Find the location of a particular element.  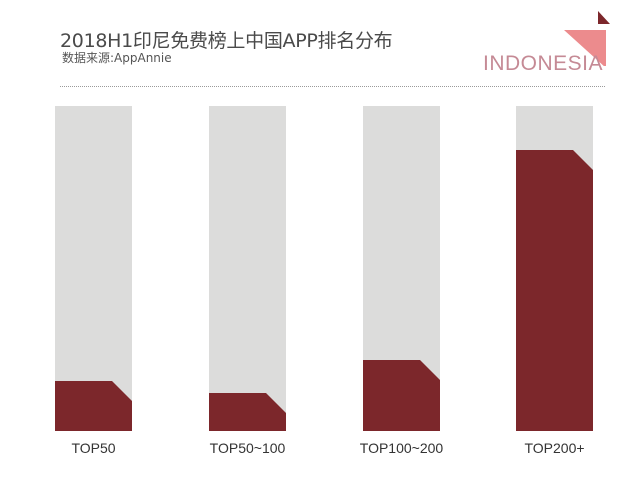

header-divider is located at coordinates (332, 86).